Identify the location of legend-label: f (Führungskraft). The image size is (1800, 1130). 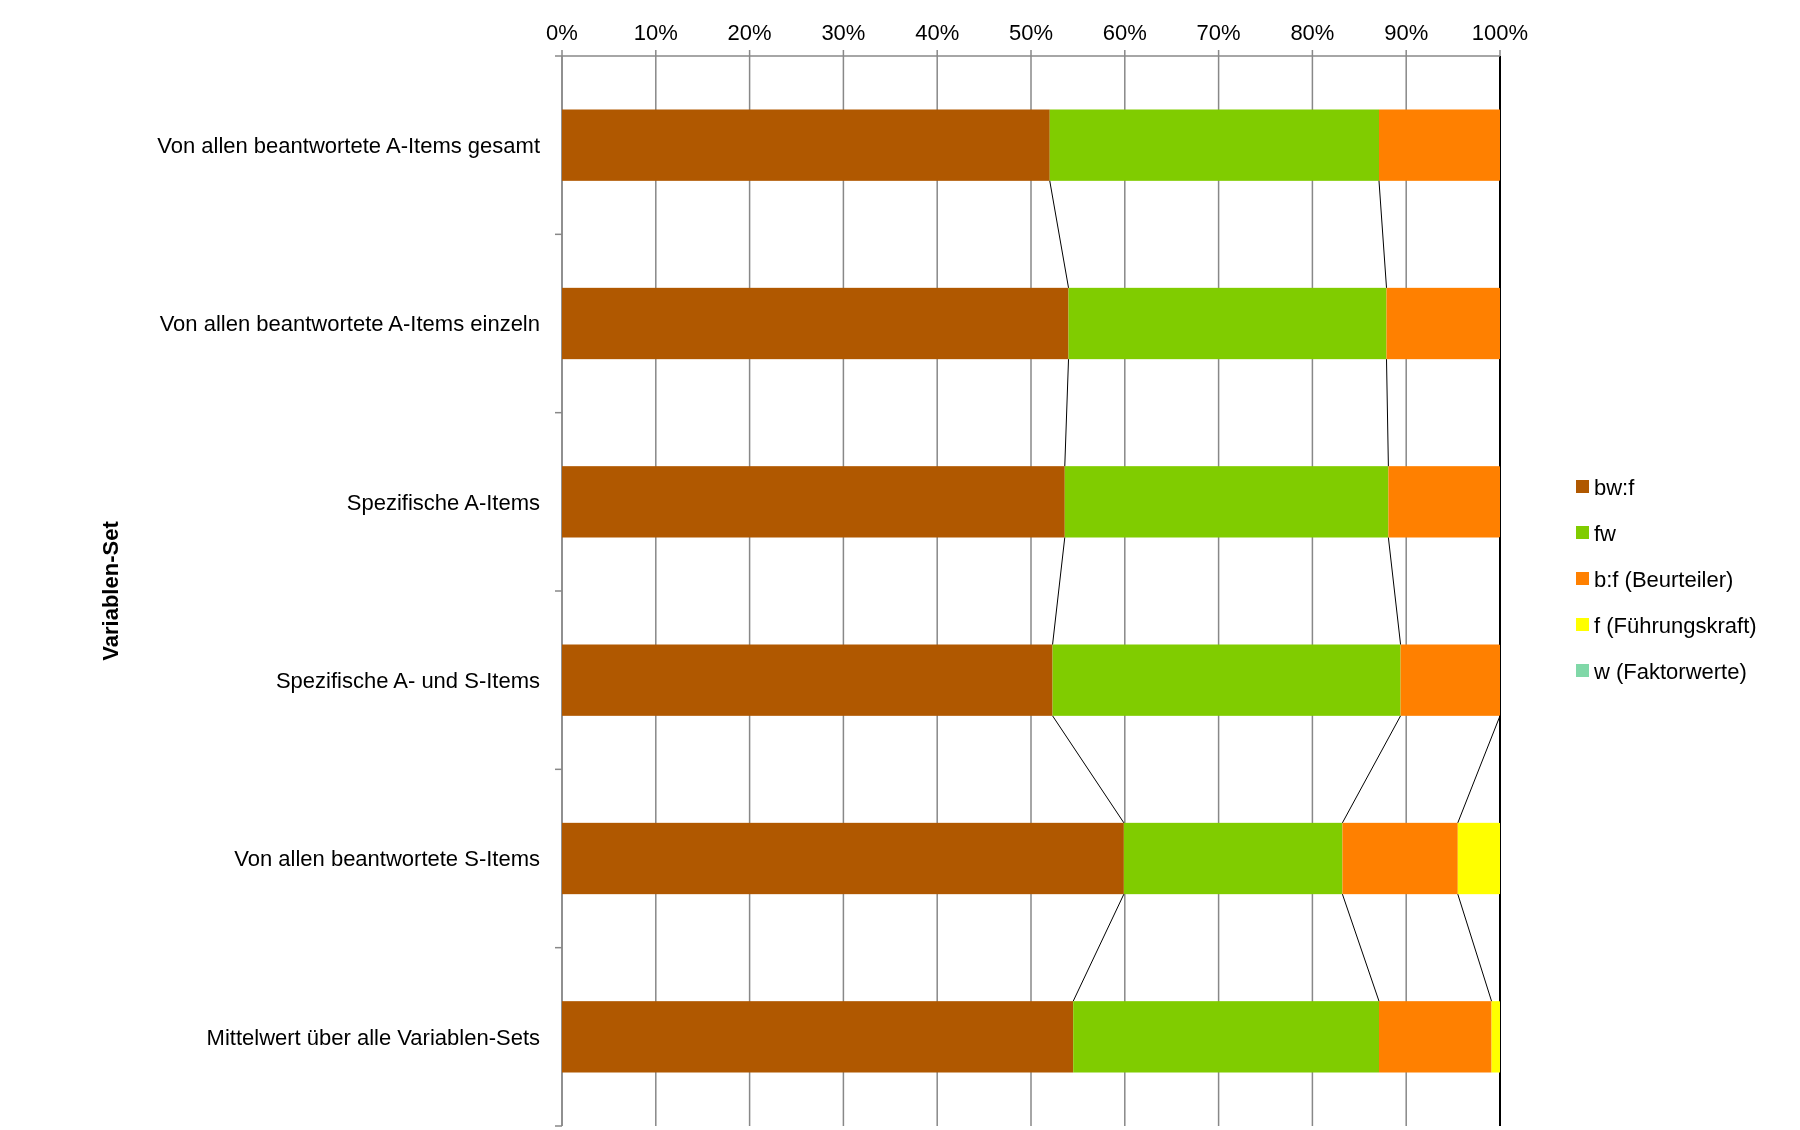
(1675, 625).